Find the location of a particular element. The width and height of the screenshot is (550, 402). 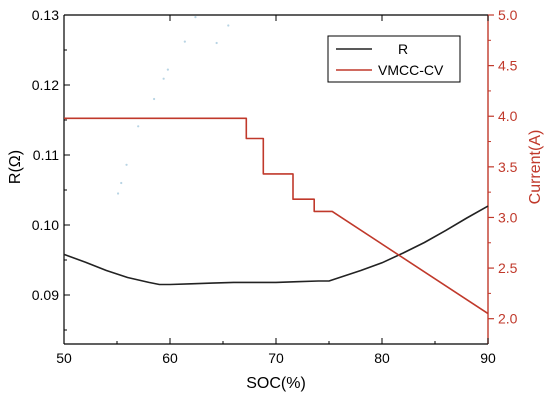

x-tick-label: 50 is located at coordinates (64, 358).